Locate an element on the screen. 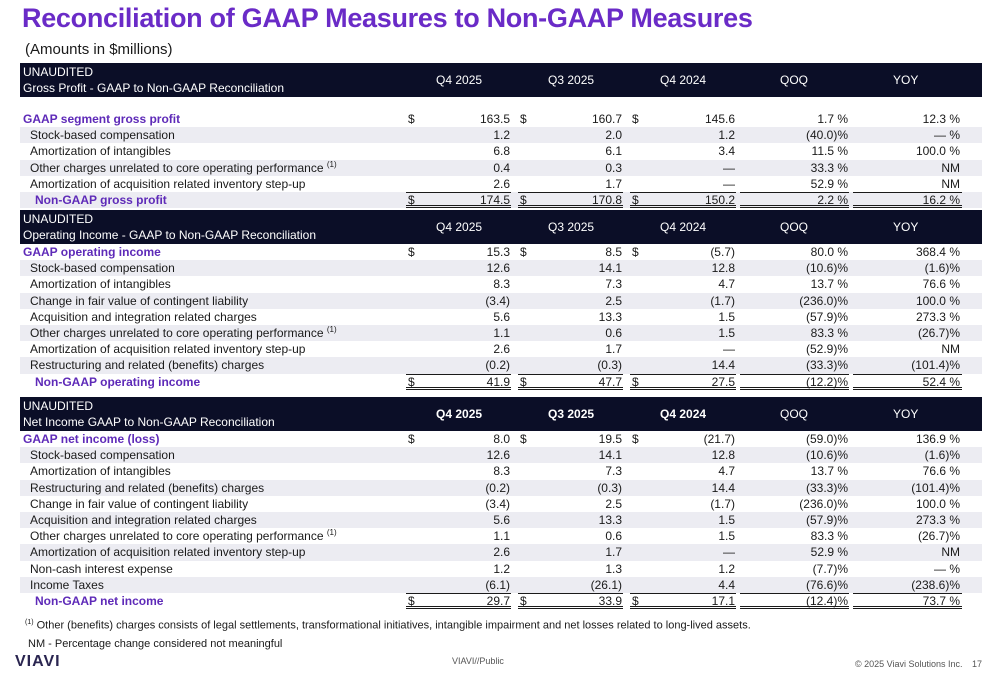 This screenshot has height=685, width=1000. column-header: Q4 2025 is located at coordinates (459, 80).